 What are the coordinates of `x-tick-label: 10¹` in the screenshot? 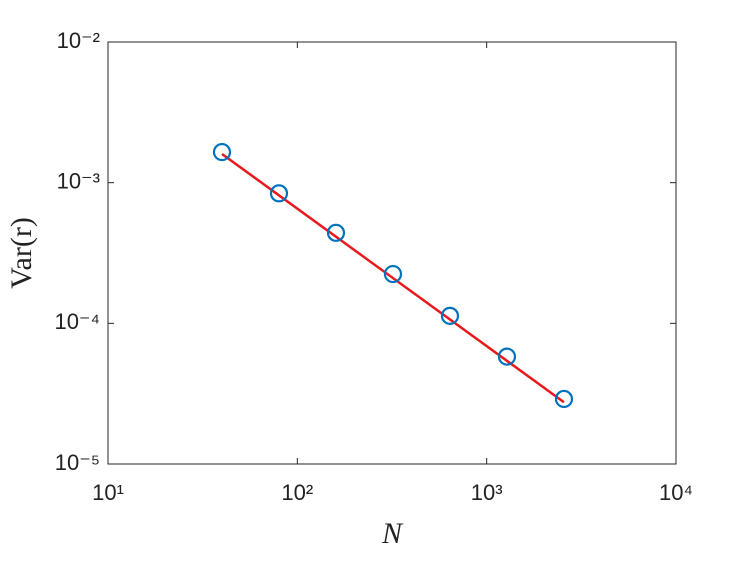 It's located at (108, 492).